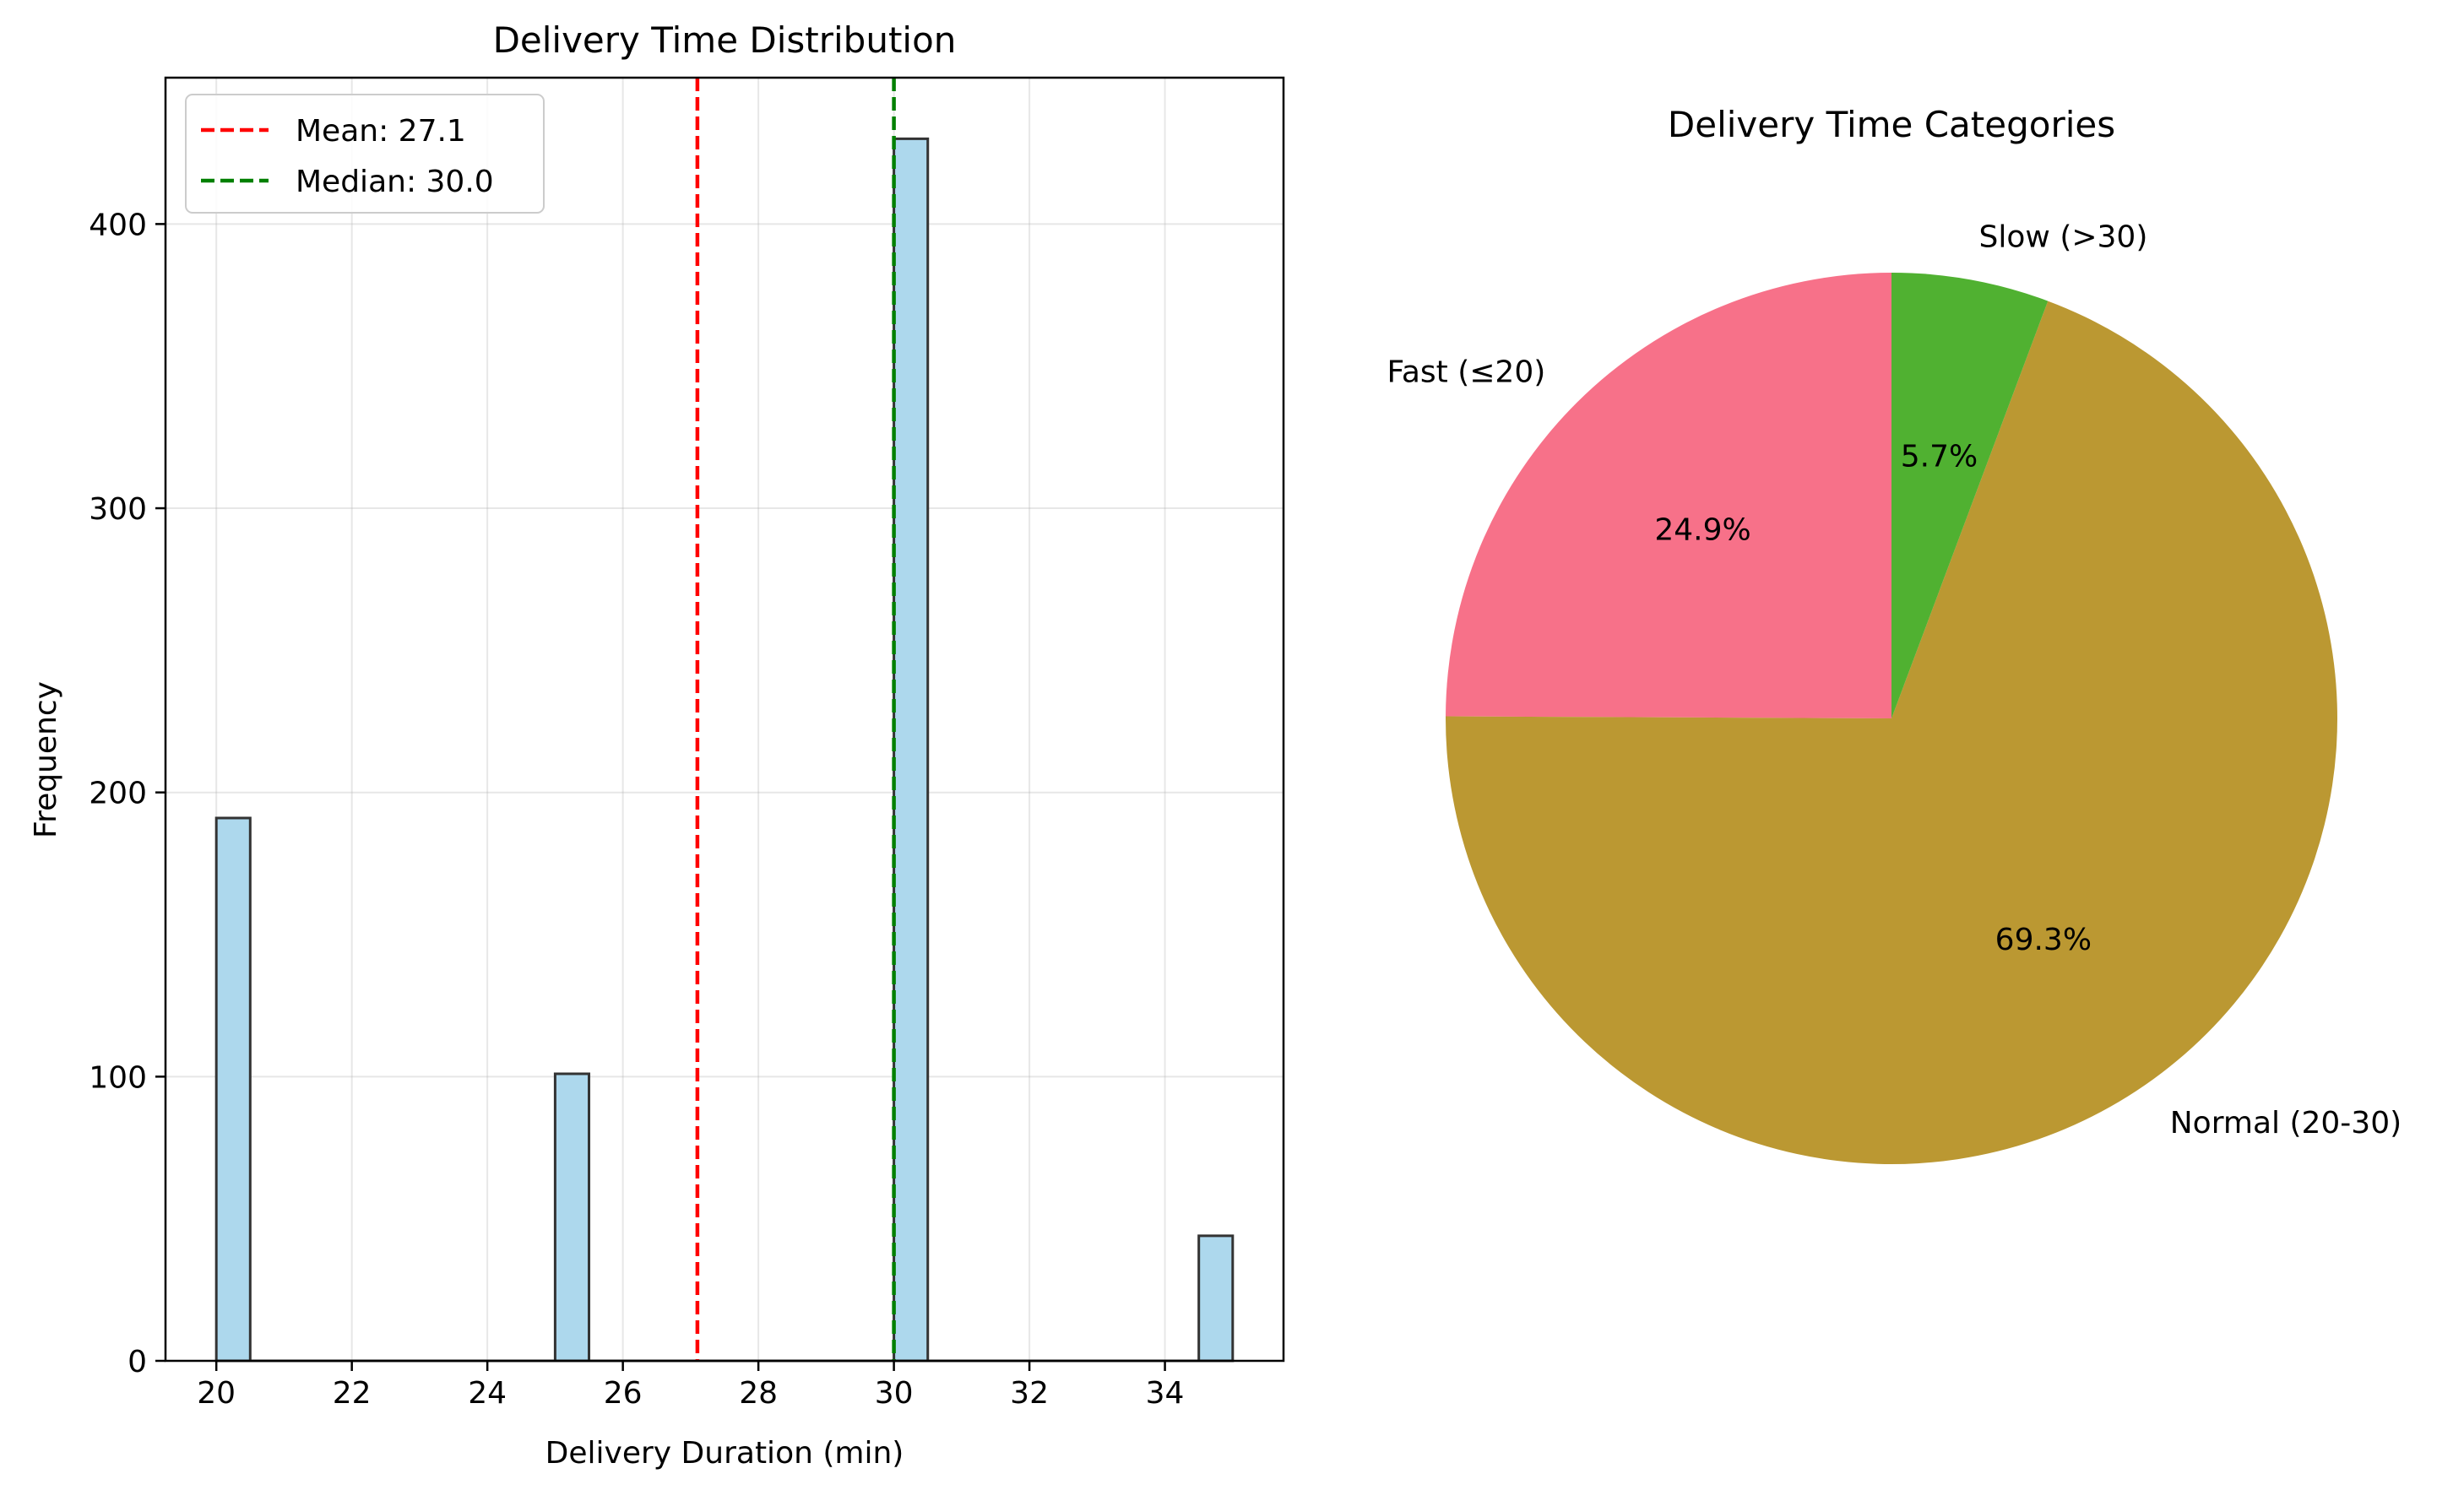 This screenshot has height=1490, width=2464. Describe the element at coordinates (46, 759) in the screenshot. I see `histogram-y-axis-label: Frequency` at that location.